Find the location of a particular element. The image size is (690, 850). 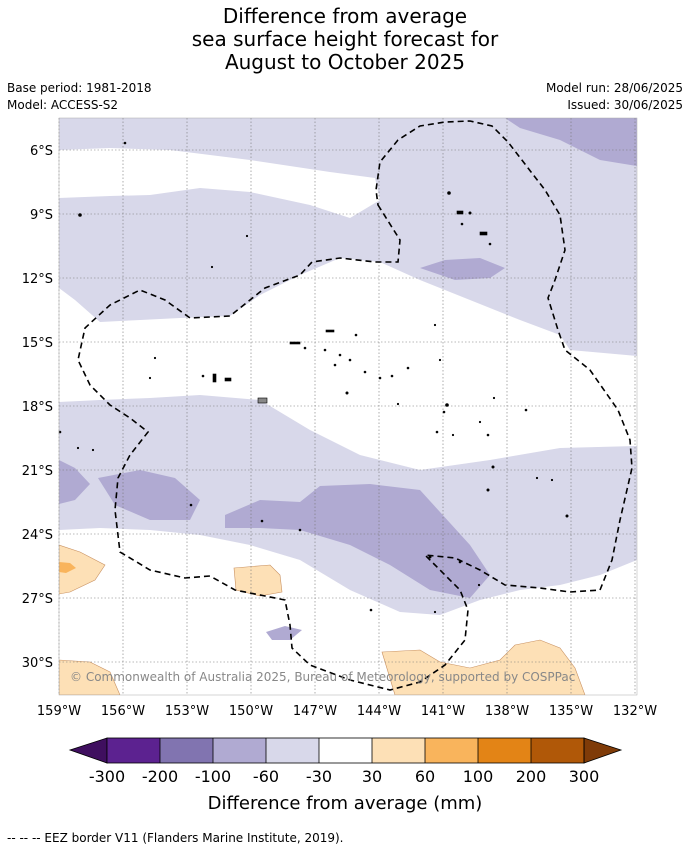

colorbar-tick: -100 is located at coordinates (213, 776).